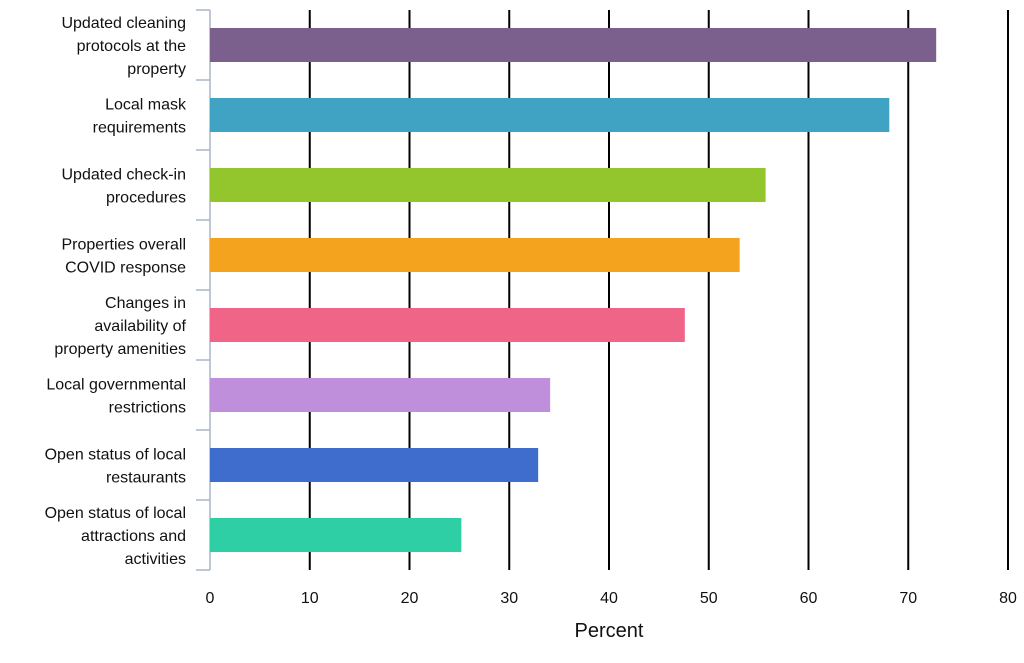 This screenshot has height=663, width=1024. I want to click on category-label-line: restaurants, so click(146, 478).